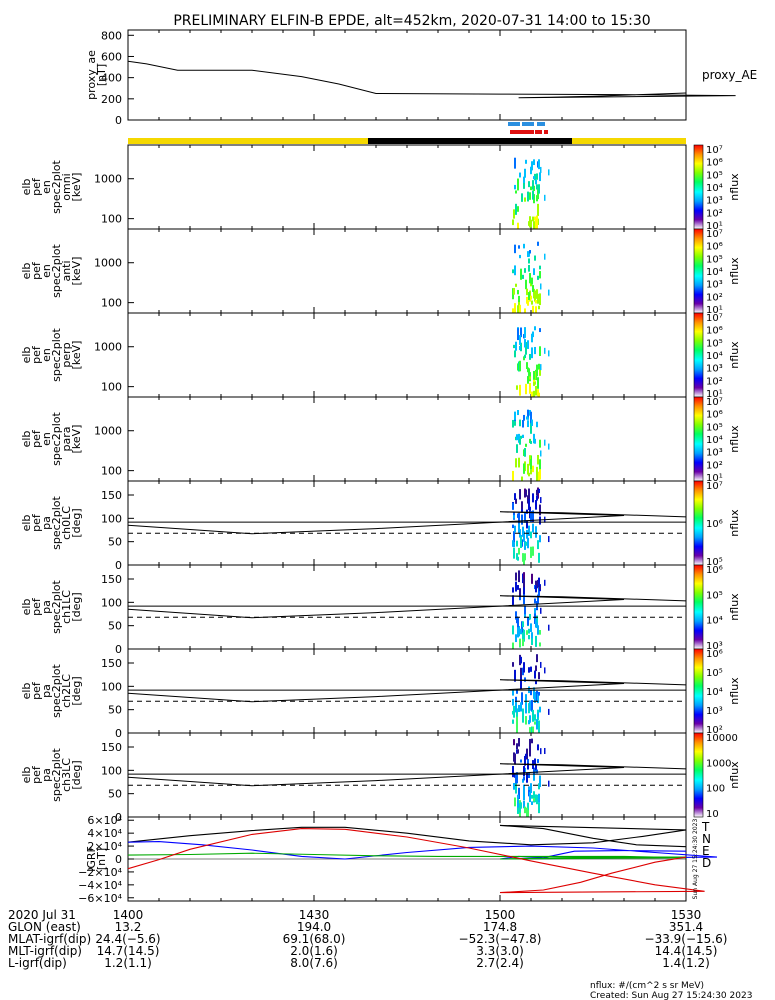  I want to click on ytick-label: 50, so click(115, 710).